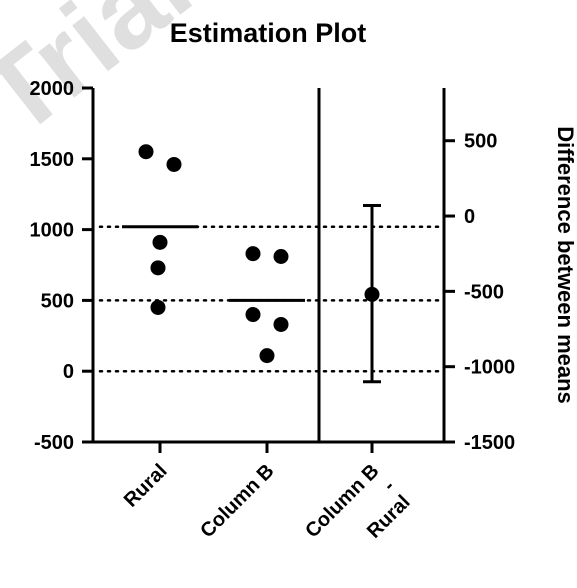  Describe the element at coordinates (52, 231) in the screenshot. I see `left-tick-label-2: 1000` at that location.